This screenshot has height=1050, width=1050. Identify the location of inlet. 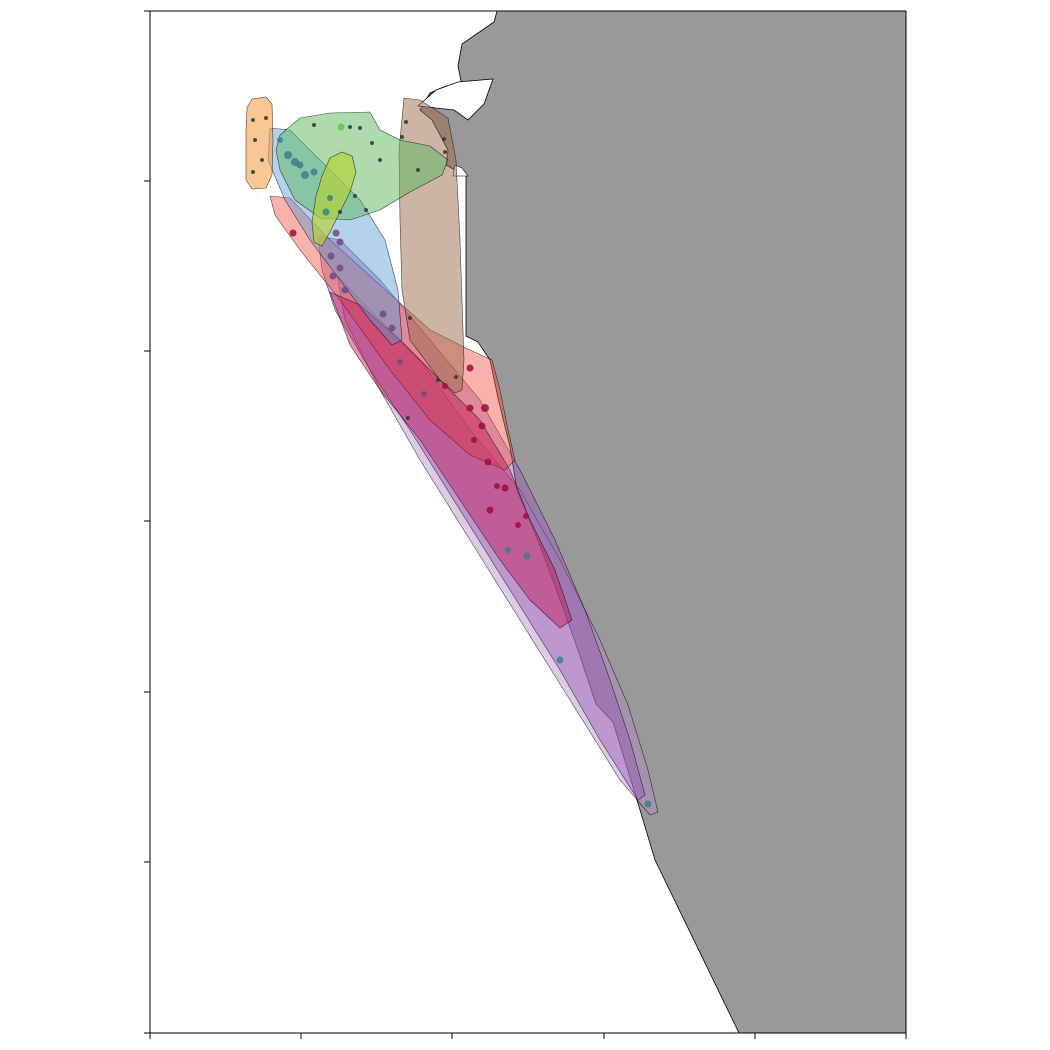
(455, 99).